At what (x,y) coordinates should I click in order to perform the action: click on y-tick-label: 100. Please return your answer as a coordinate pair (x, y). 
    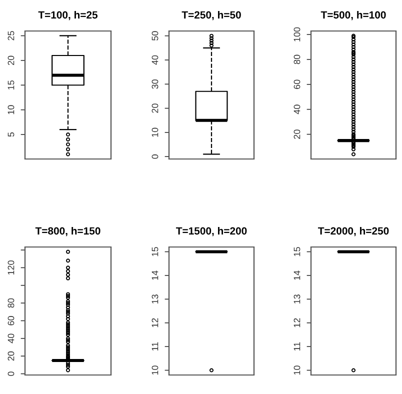
    Looking at the image, I should click on (297, 34).